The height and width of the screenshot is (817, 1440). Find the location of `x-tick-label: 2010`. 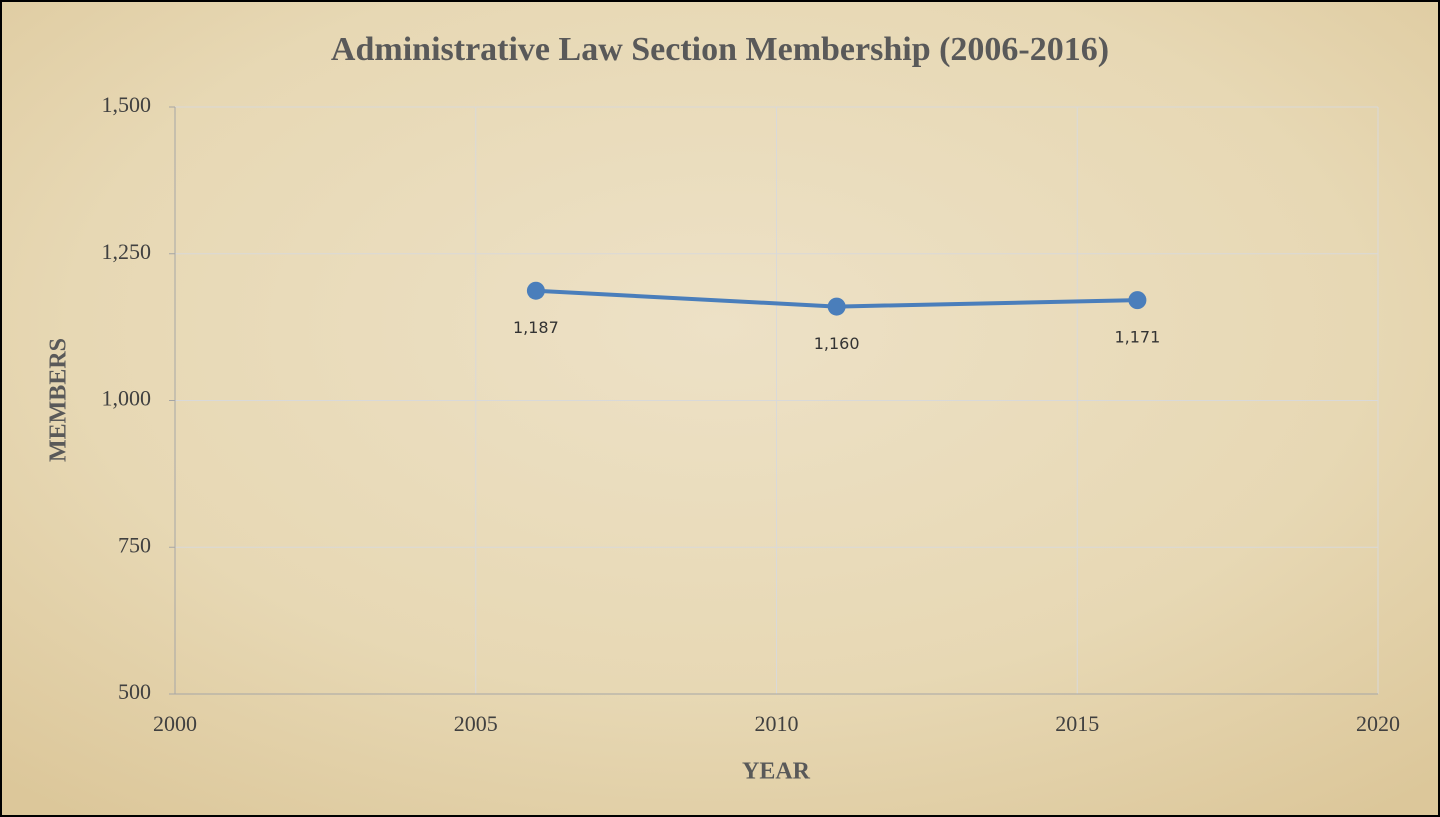

x-tick-label: 2010 is located at coordinates (777, 723).